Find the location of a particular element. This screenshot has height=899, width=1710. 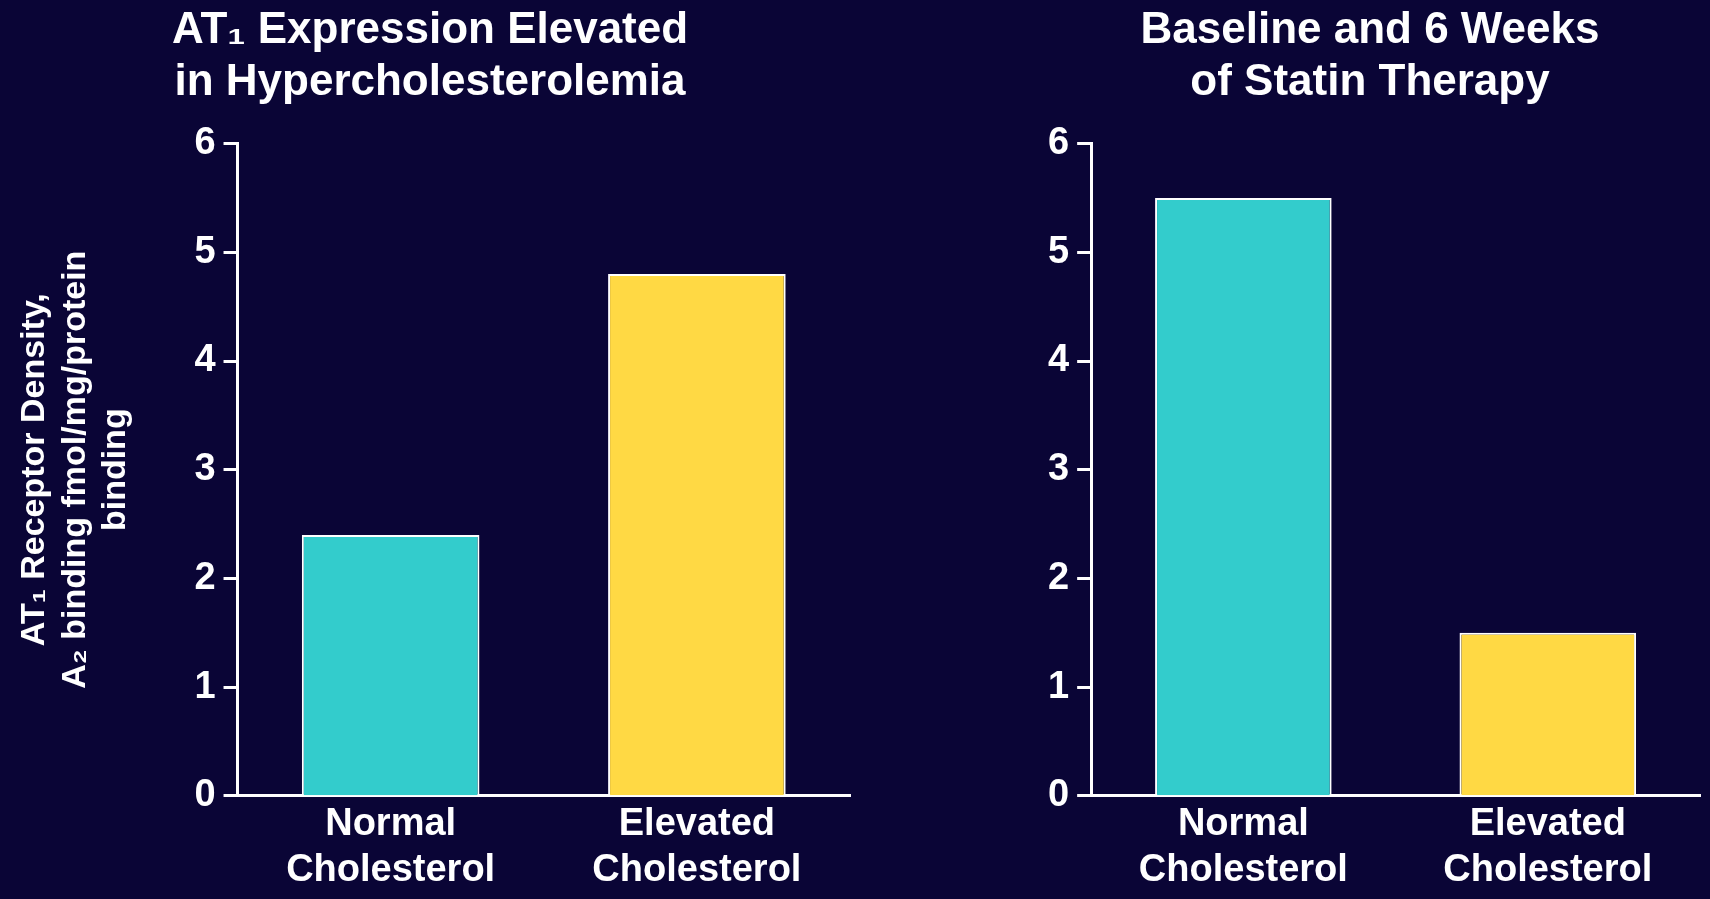

chart-title: Baseline and 6 Weeks of Statin Therapy is located at coordinates (1370, 53).